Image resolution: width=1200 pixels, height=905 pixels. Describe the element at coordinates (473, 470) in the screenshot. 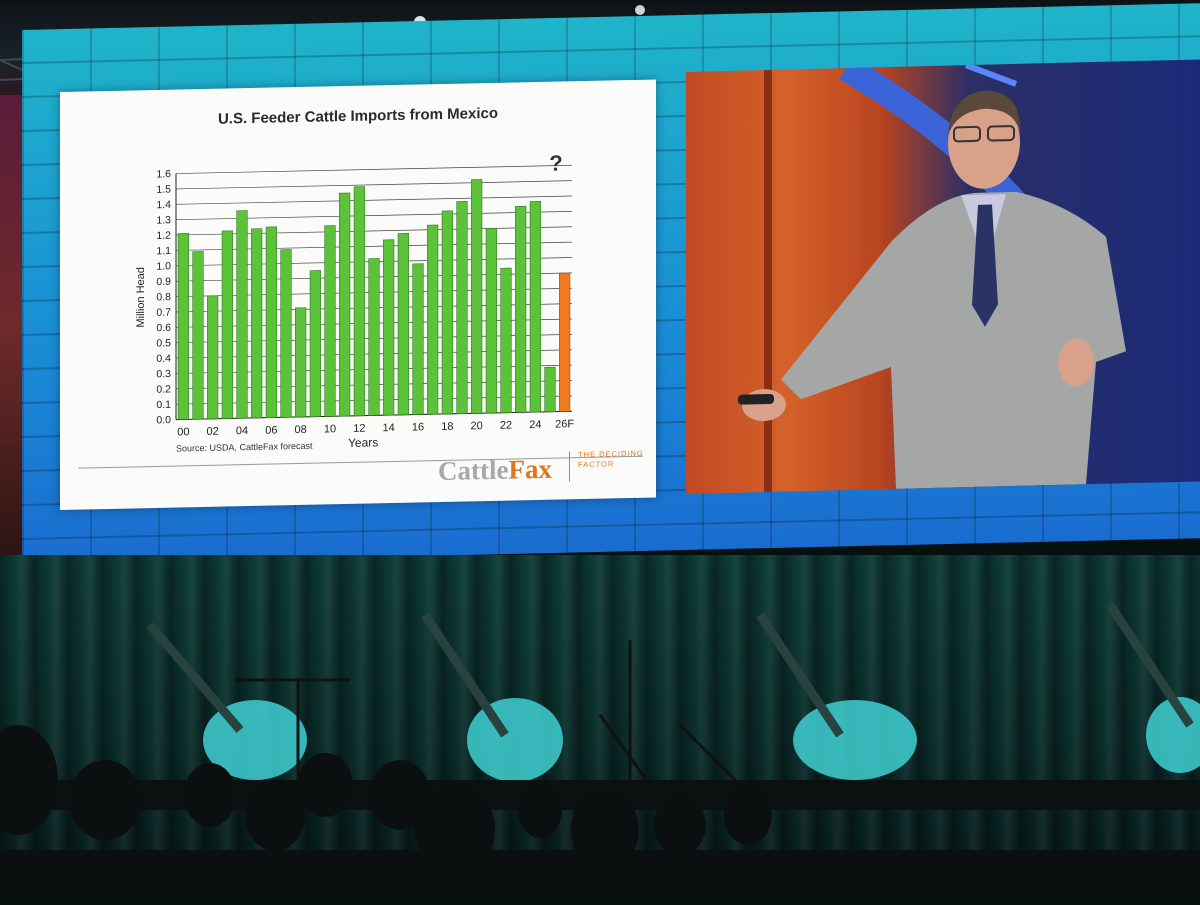

I see `logo-cattle-text: Cattle` at that location.